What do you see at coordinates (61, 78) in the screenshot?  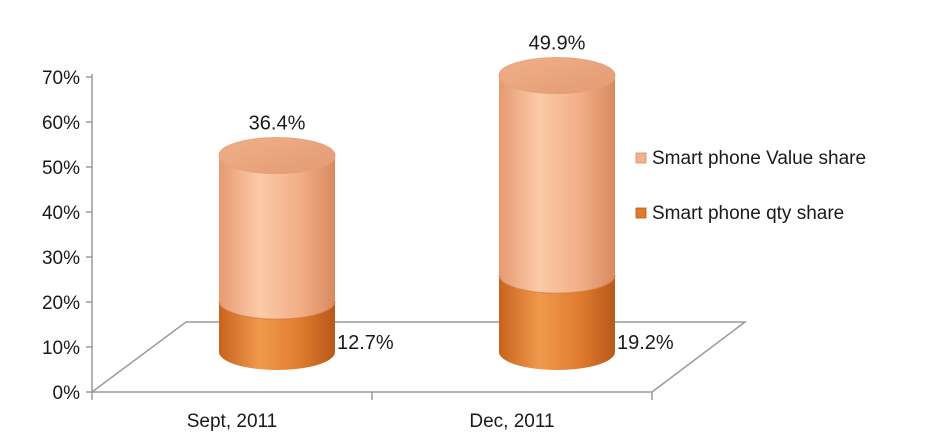 I see `y-tick-label: 70%` at bounding box center [61, 78].